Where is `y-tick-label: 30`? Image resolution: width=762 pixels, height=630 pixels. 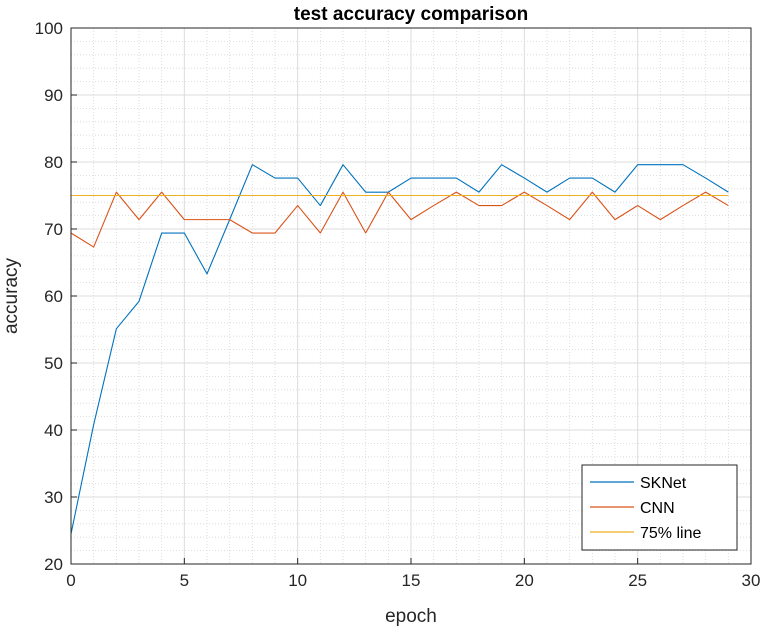
y-tick-label: 30 is located at coordinates (53, 497).